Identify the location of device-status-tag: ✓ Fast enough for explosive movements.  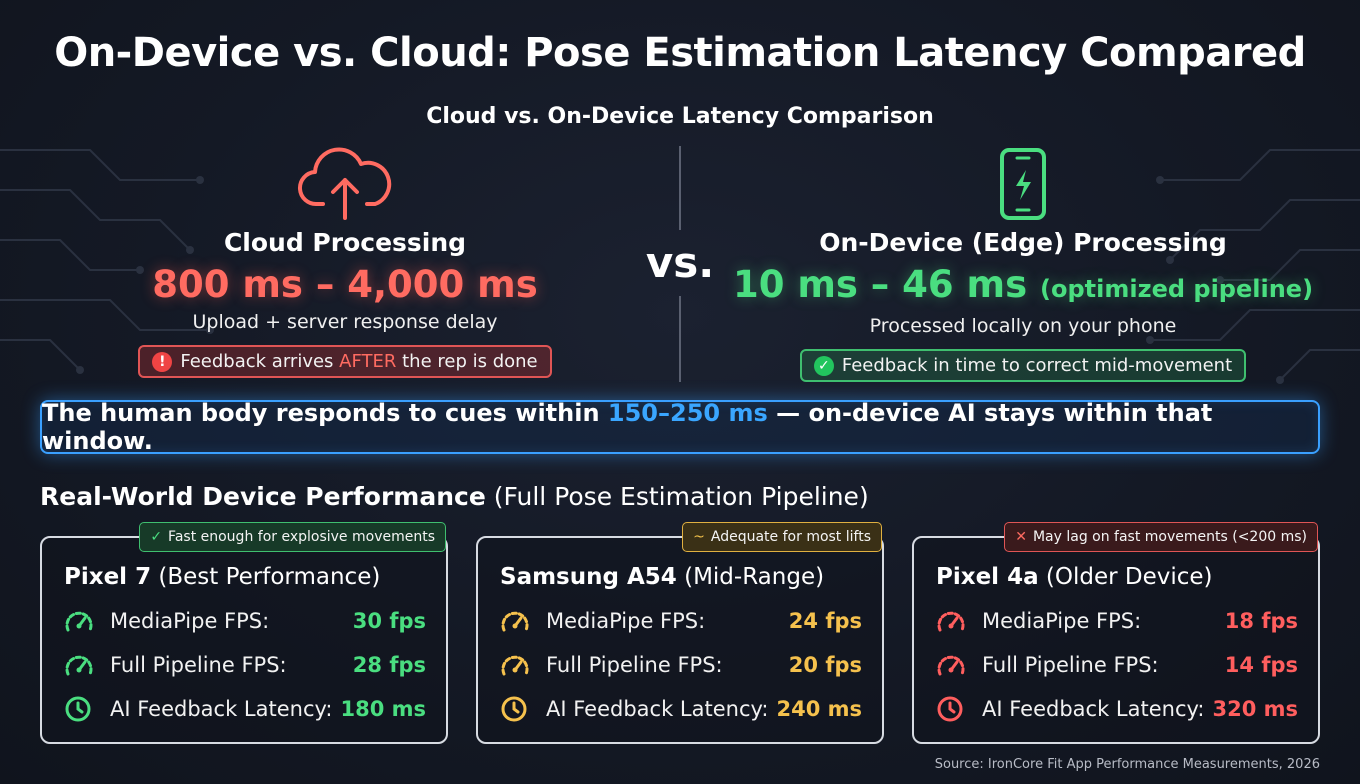
(292, 537).